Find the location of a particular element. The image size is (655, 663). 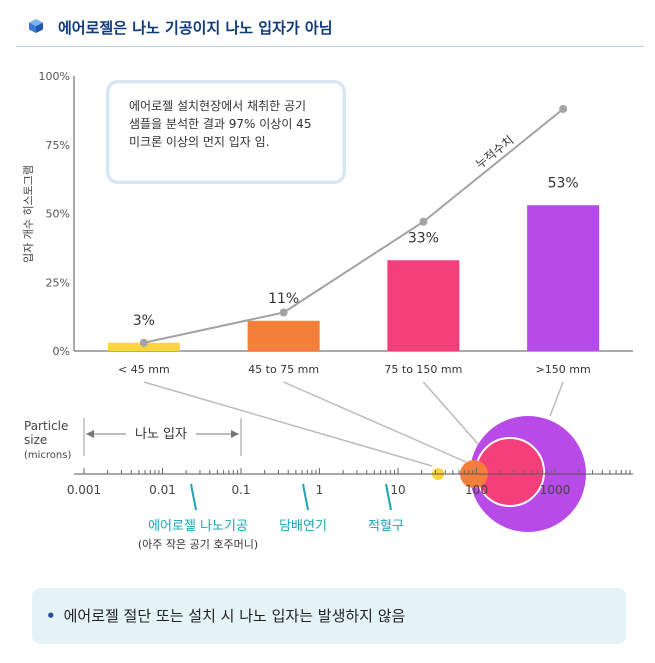

size-axis-title: (microns) is located at coordinates (47, 455).